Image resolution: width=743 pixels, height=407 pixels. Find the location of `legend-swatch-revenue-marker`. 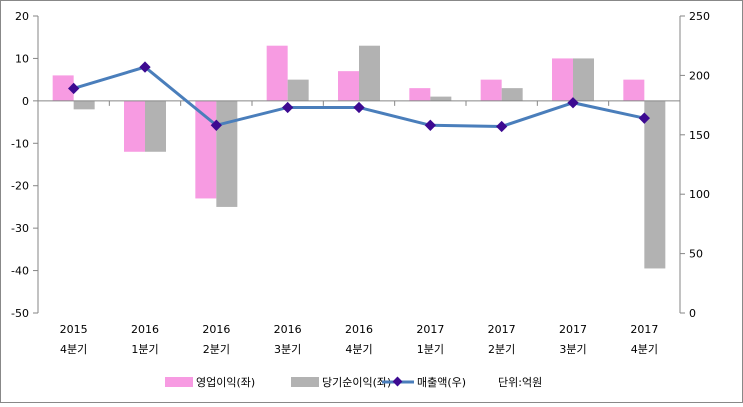

legend-swatch-revenue-marker is located at coordinates (397, 381).